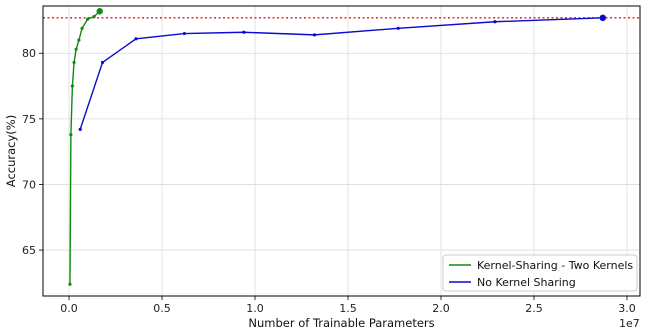 The width and height of the screenshot is (645, 330). Describe the element at coordinates (162, 308) in the screenshot. I see `x-tick-label: 0.5` at that location.